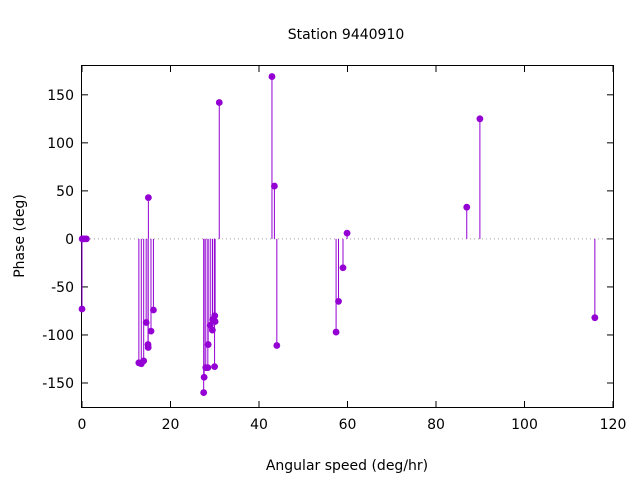 This screenshot has width=640, height=480. Describe the element at coordinates (347, 466) in the screenshot. I see `x-axis-title: Angular speed (deg/hr)` at that location.